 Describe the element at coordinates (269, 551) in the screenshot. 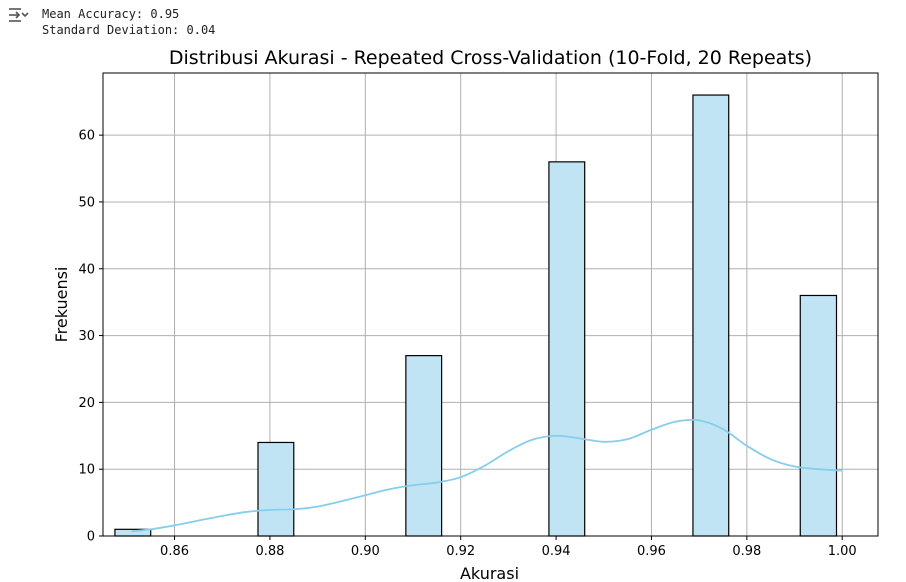

I see `x-tick-label: 0.88` at that location.